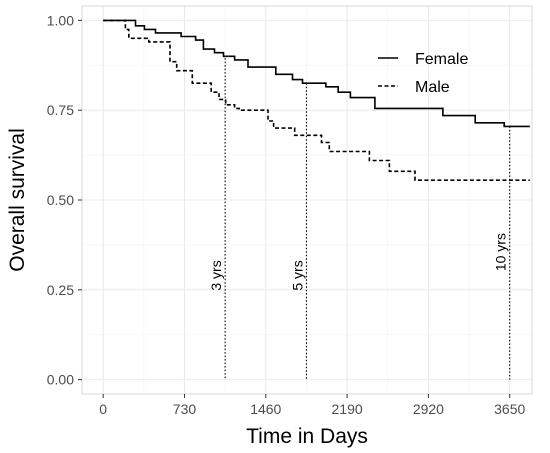 The width and height of the screenshot is (550, 453). What do you see at coordinates (17, 200) in the screenshot?
I see `y-axis-title: Overall survival` at bounding box center [17, 200].